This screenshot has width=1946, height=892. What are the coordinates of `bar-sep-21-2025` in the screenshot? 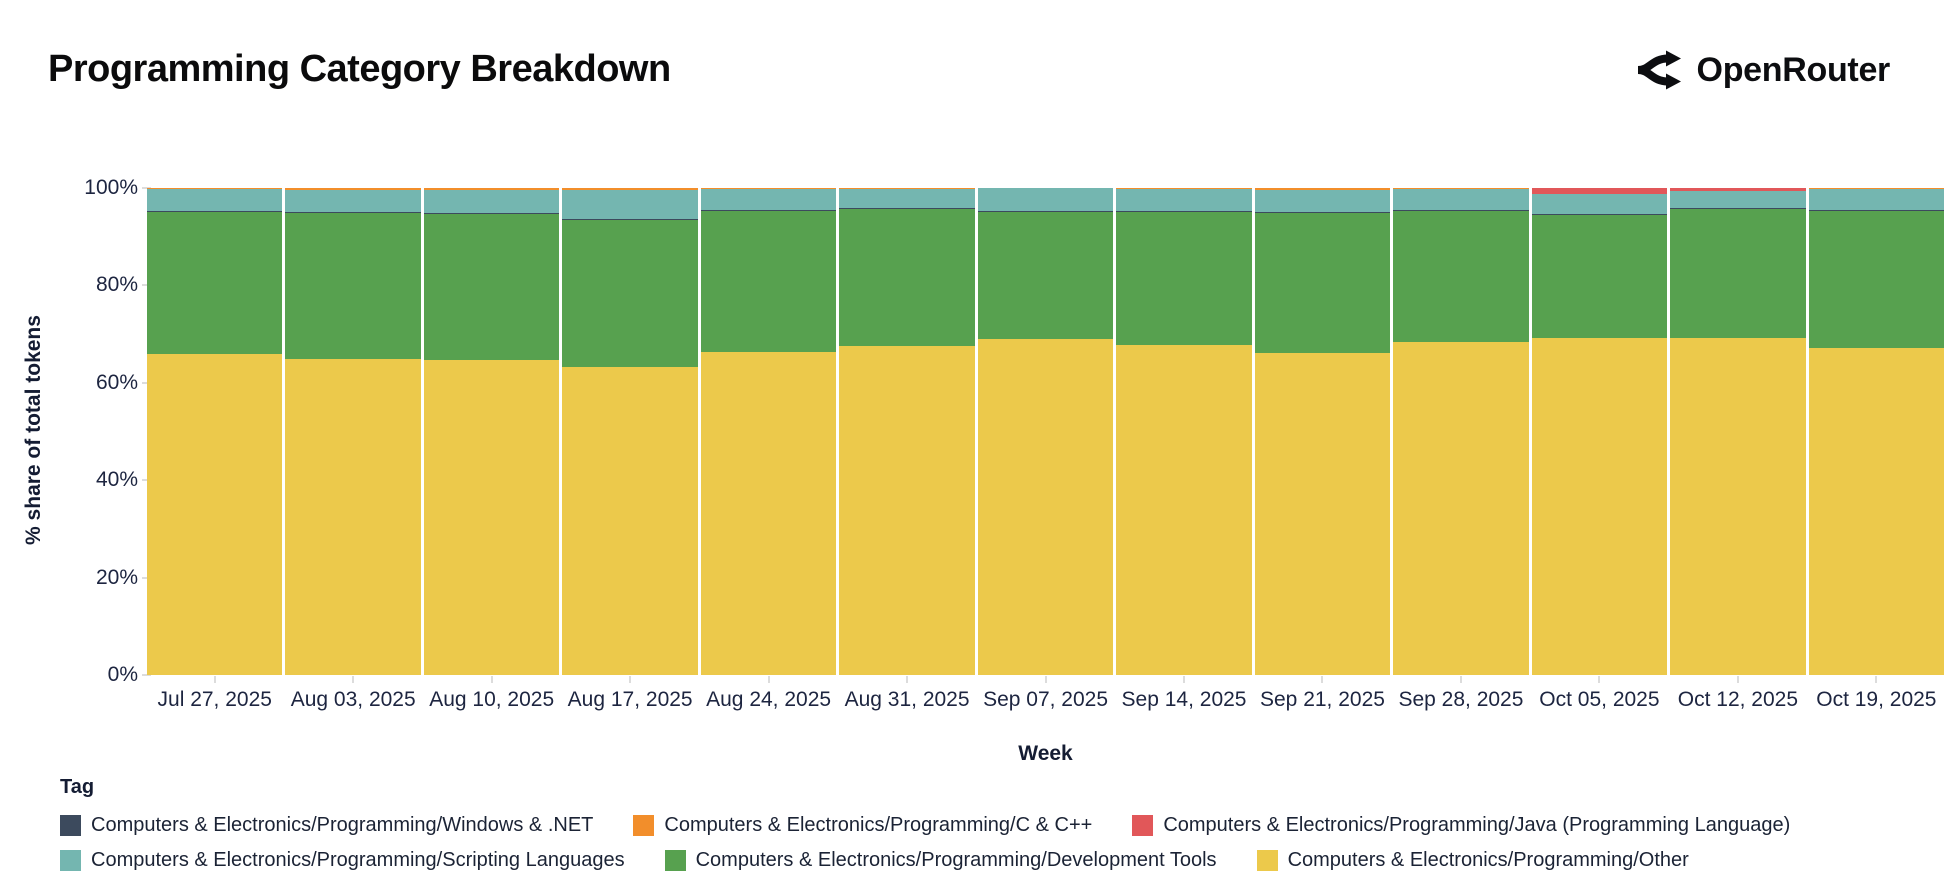 It's located at (1322, 431).